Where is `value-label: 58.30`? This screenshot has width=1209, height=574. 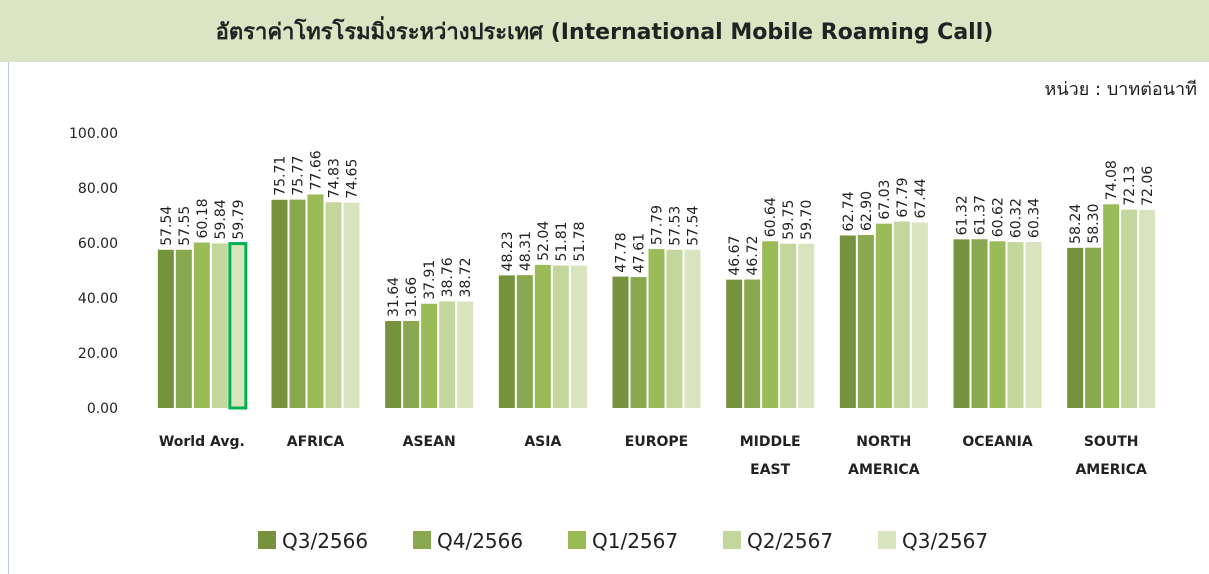
value-label: 58.30 is located at coordinates (1094, 224).